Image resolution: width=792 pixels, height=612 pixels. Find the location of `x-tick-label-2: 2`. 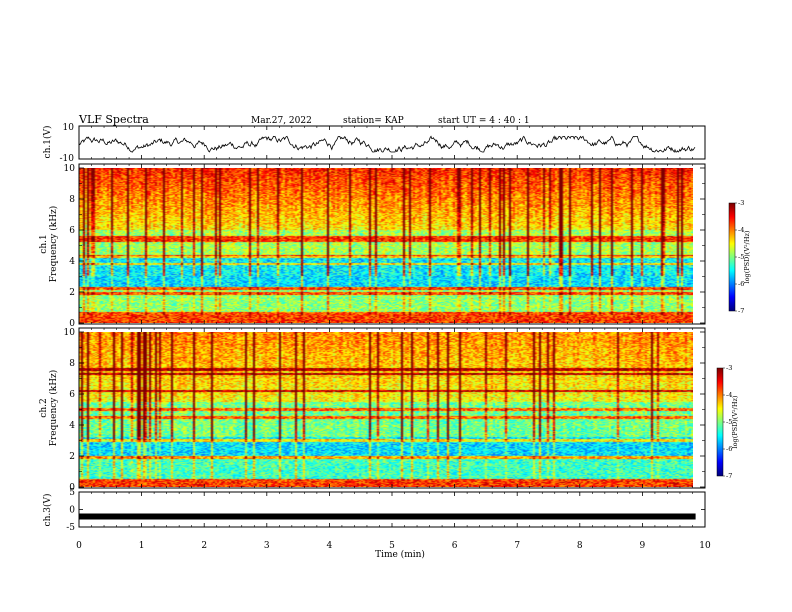

x-tick-label-2: 2 is located at coordinates (204, 546).